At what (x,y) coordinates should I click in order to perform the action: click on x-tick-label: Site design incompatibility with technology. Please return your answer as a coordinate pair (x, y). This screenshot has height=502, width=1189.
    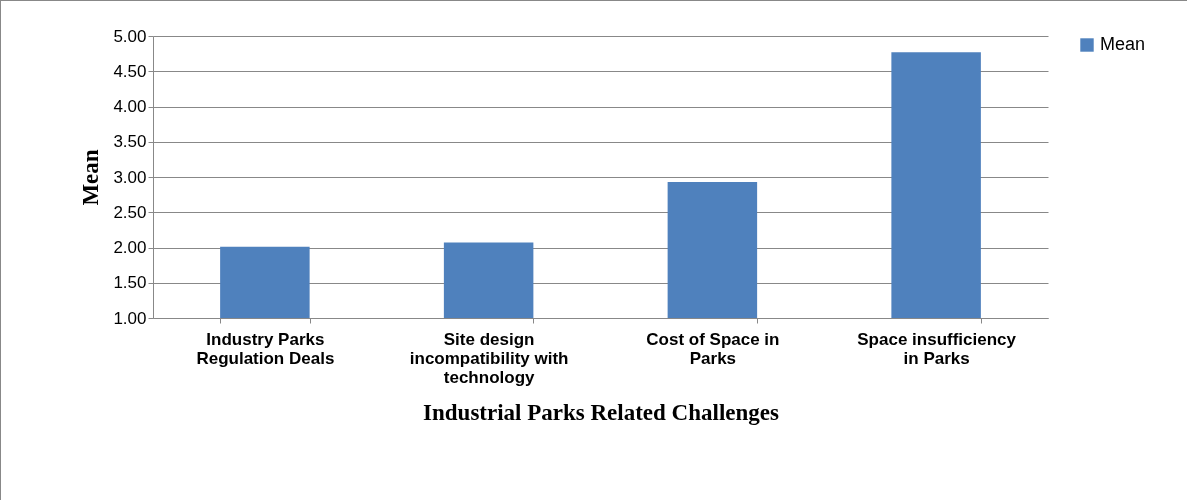
    Looking at the image, I should click on (489, 358).